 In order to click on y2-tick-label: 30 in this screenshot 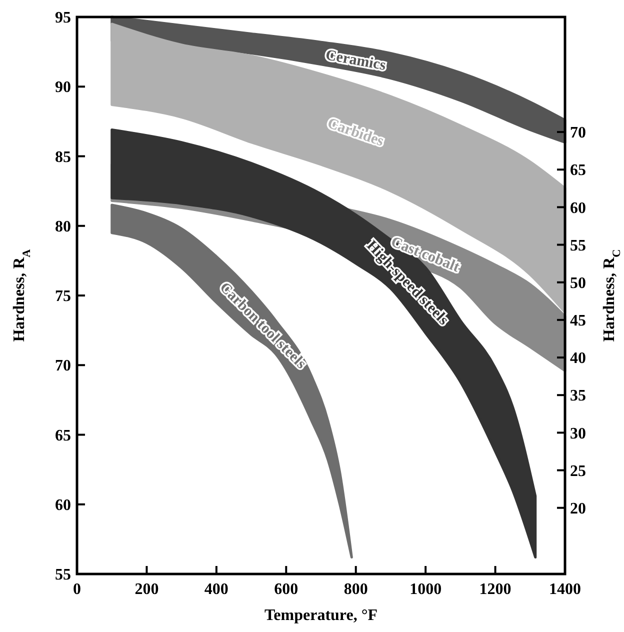, I will do `click(578, 433)`.